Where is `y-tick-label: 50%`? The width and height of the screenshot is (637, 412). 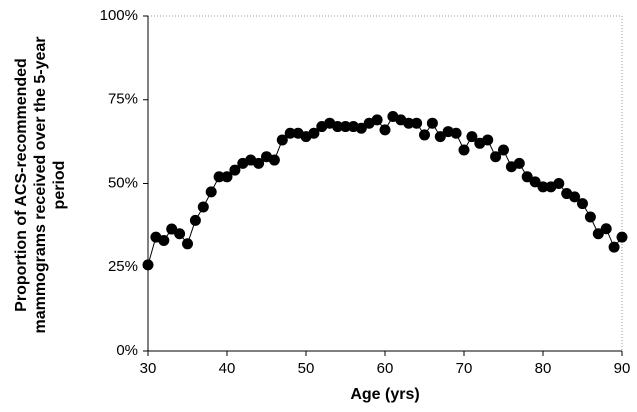
y-tick-label: 50% is located at coordinates (123, 182).